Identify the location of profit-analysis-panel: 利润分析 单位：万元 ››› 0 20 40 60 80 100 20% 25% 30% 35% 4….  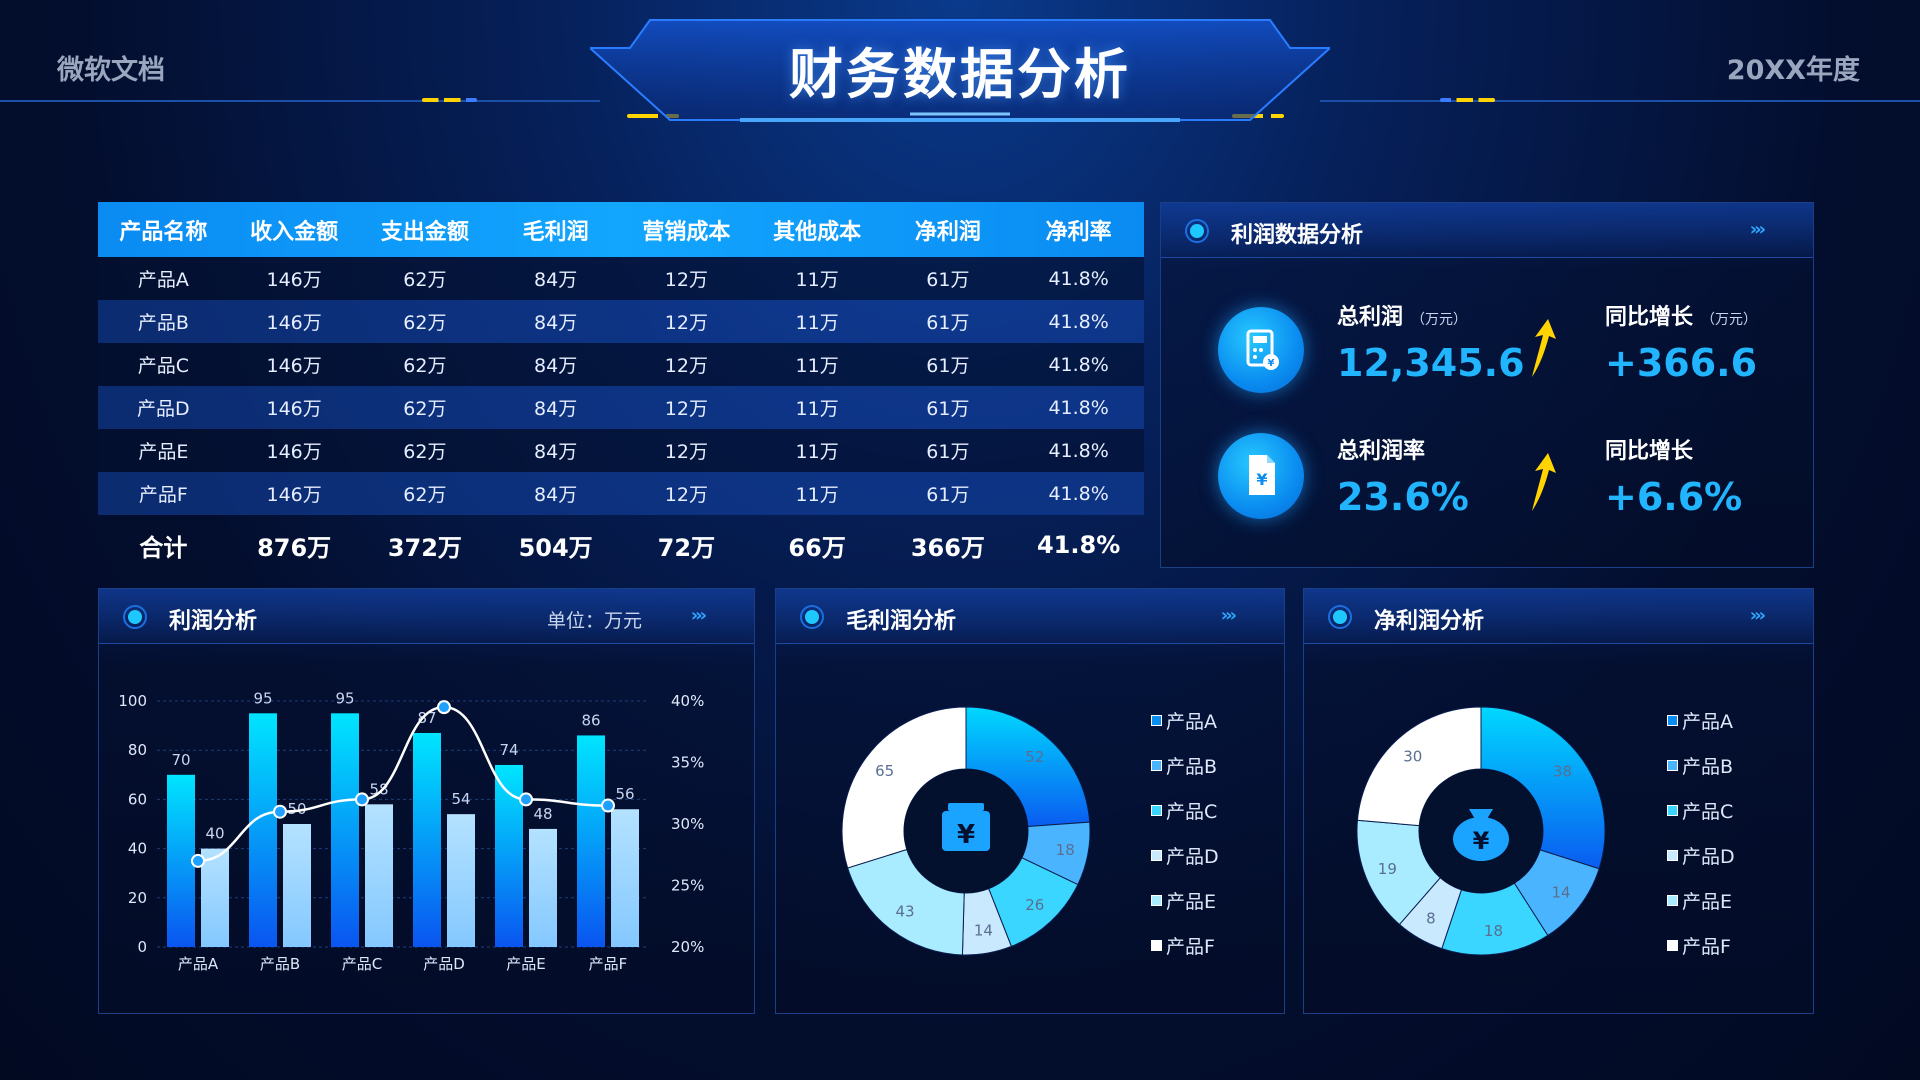
(426, 801).